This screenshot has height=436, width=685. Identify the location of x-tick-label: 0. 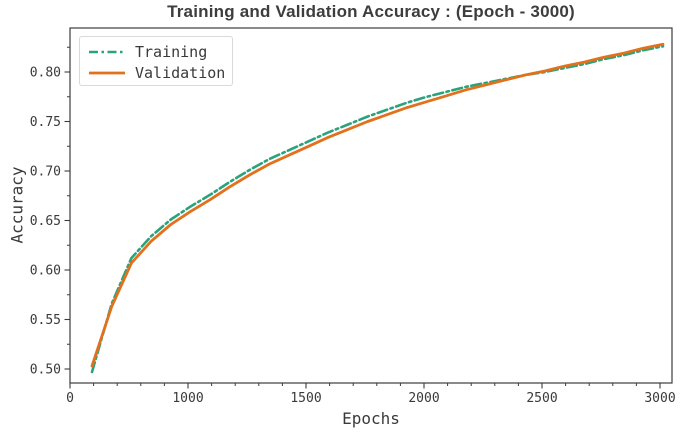
(70, 398).